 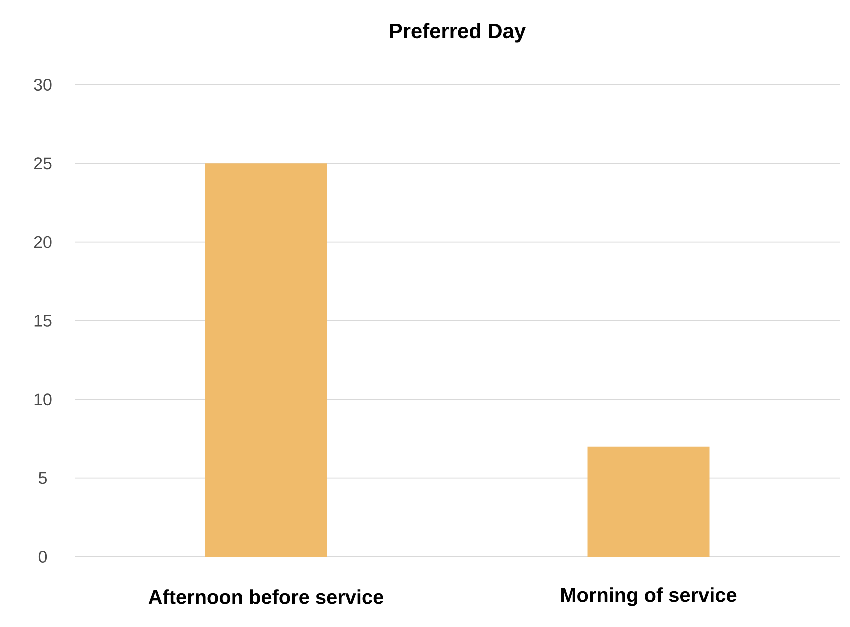 I want to click on x-tick-label: Afternoon before service, so click(x=266, y=597).